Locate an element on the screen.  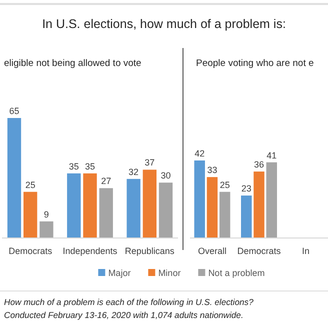
x-tick-label: In is located at coordinates (306, 251).